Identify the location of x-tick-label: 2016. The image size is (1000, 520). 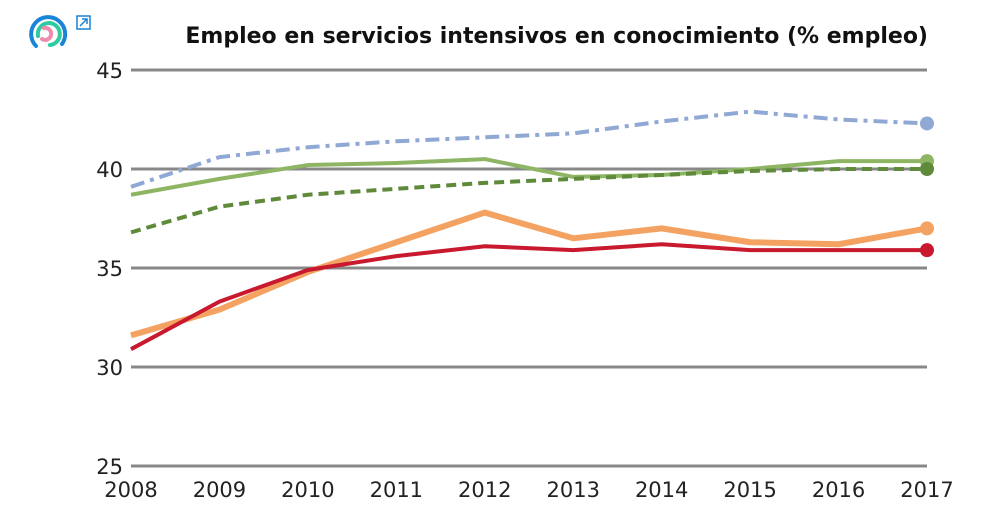
(838, 490).